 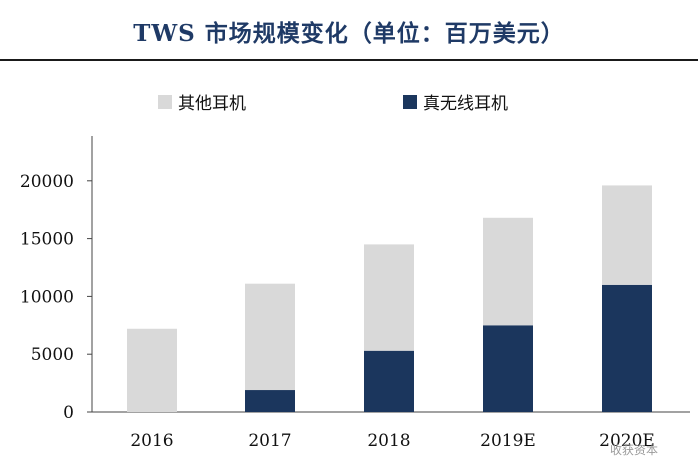 What do you see at coordinates (269, 441) in the screenshot?
I see `x-tick-label: 2017` at bounding box center [269, 441].